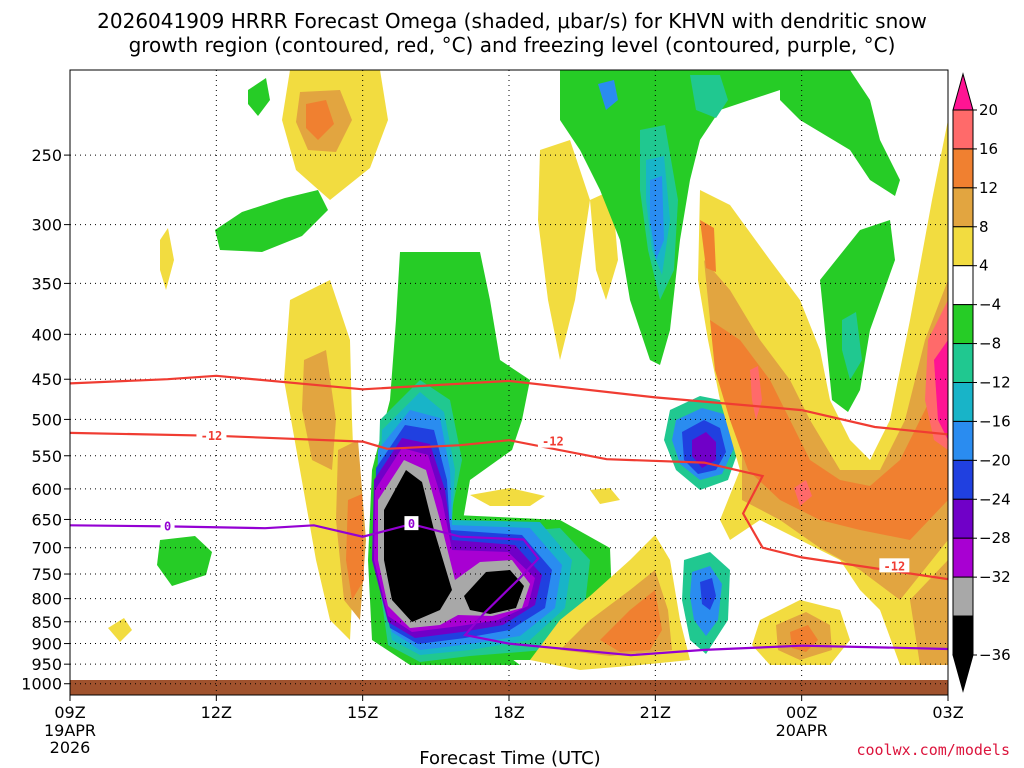 Image resolution: width=1024 pixels, height=768 pixels. I want to click on omega-positive-right-small, so click(605, 496).